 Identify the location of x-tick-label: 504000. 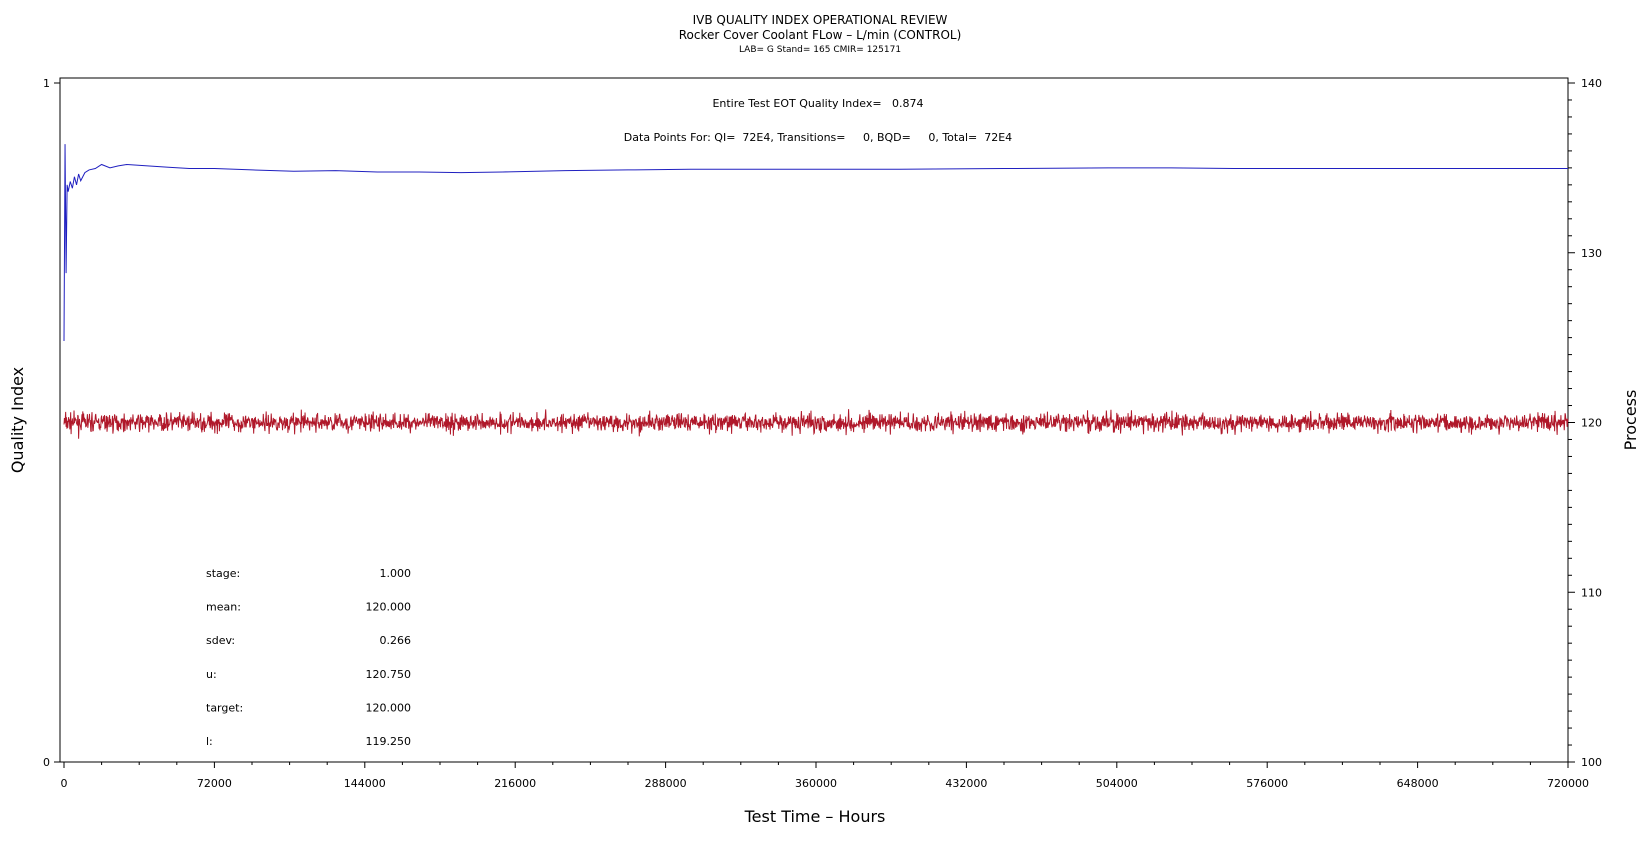
(1117, 783).